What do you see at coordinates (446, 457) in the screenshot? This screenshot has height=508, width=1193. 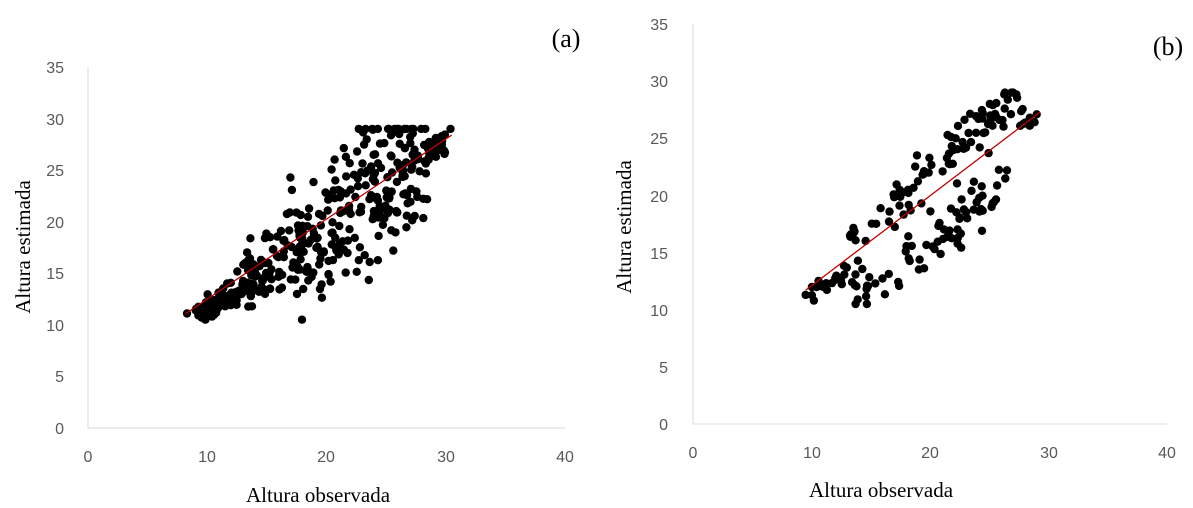 I see `chart-a-x-tick: 30` at bounding box center [446, 457].